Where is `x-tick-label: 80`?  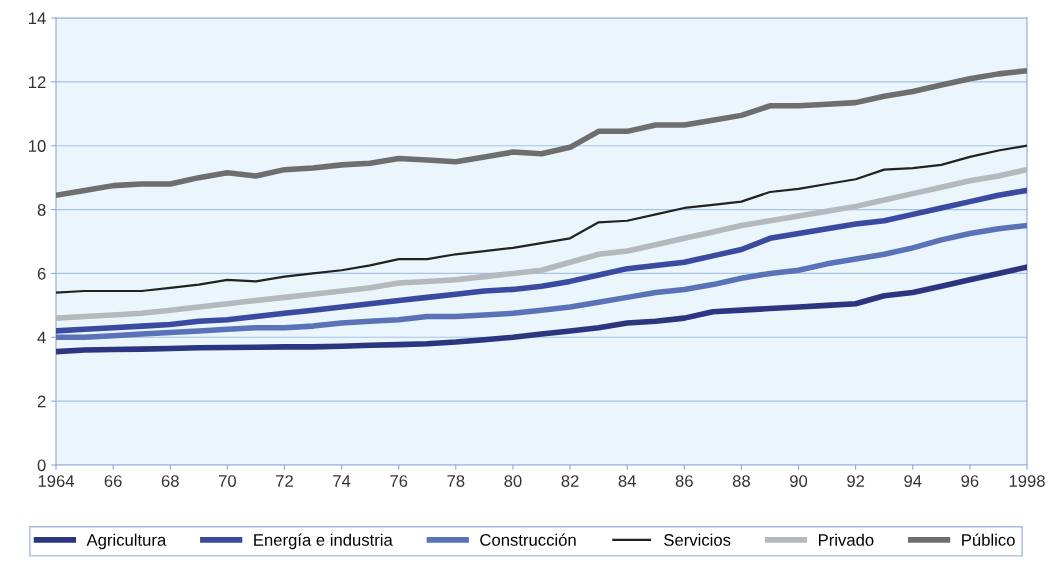 x-tick-label: 80 is located at coordinates (513, 481).